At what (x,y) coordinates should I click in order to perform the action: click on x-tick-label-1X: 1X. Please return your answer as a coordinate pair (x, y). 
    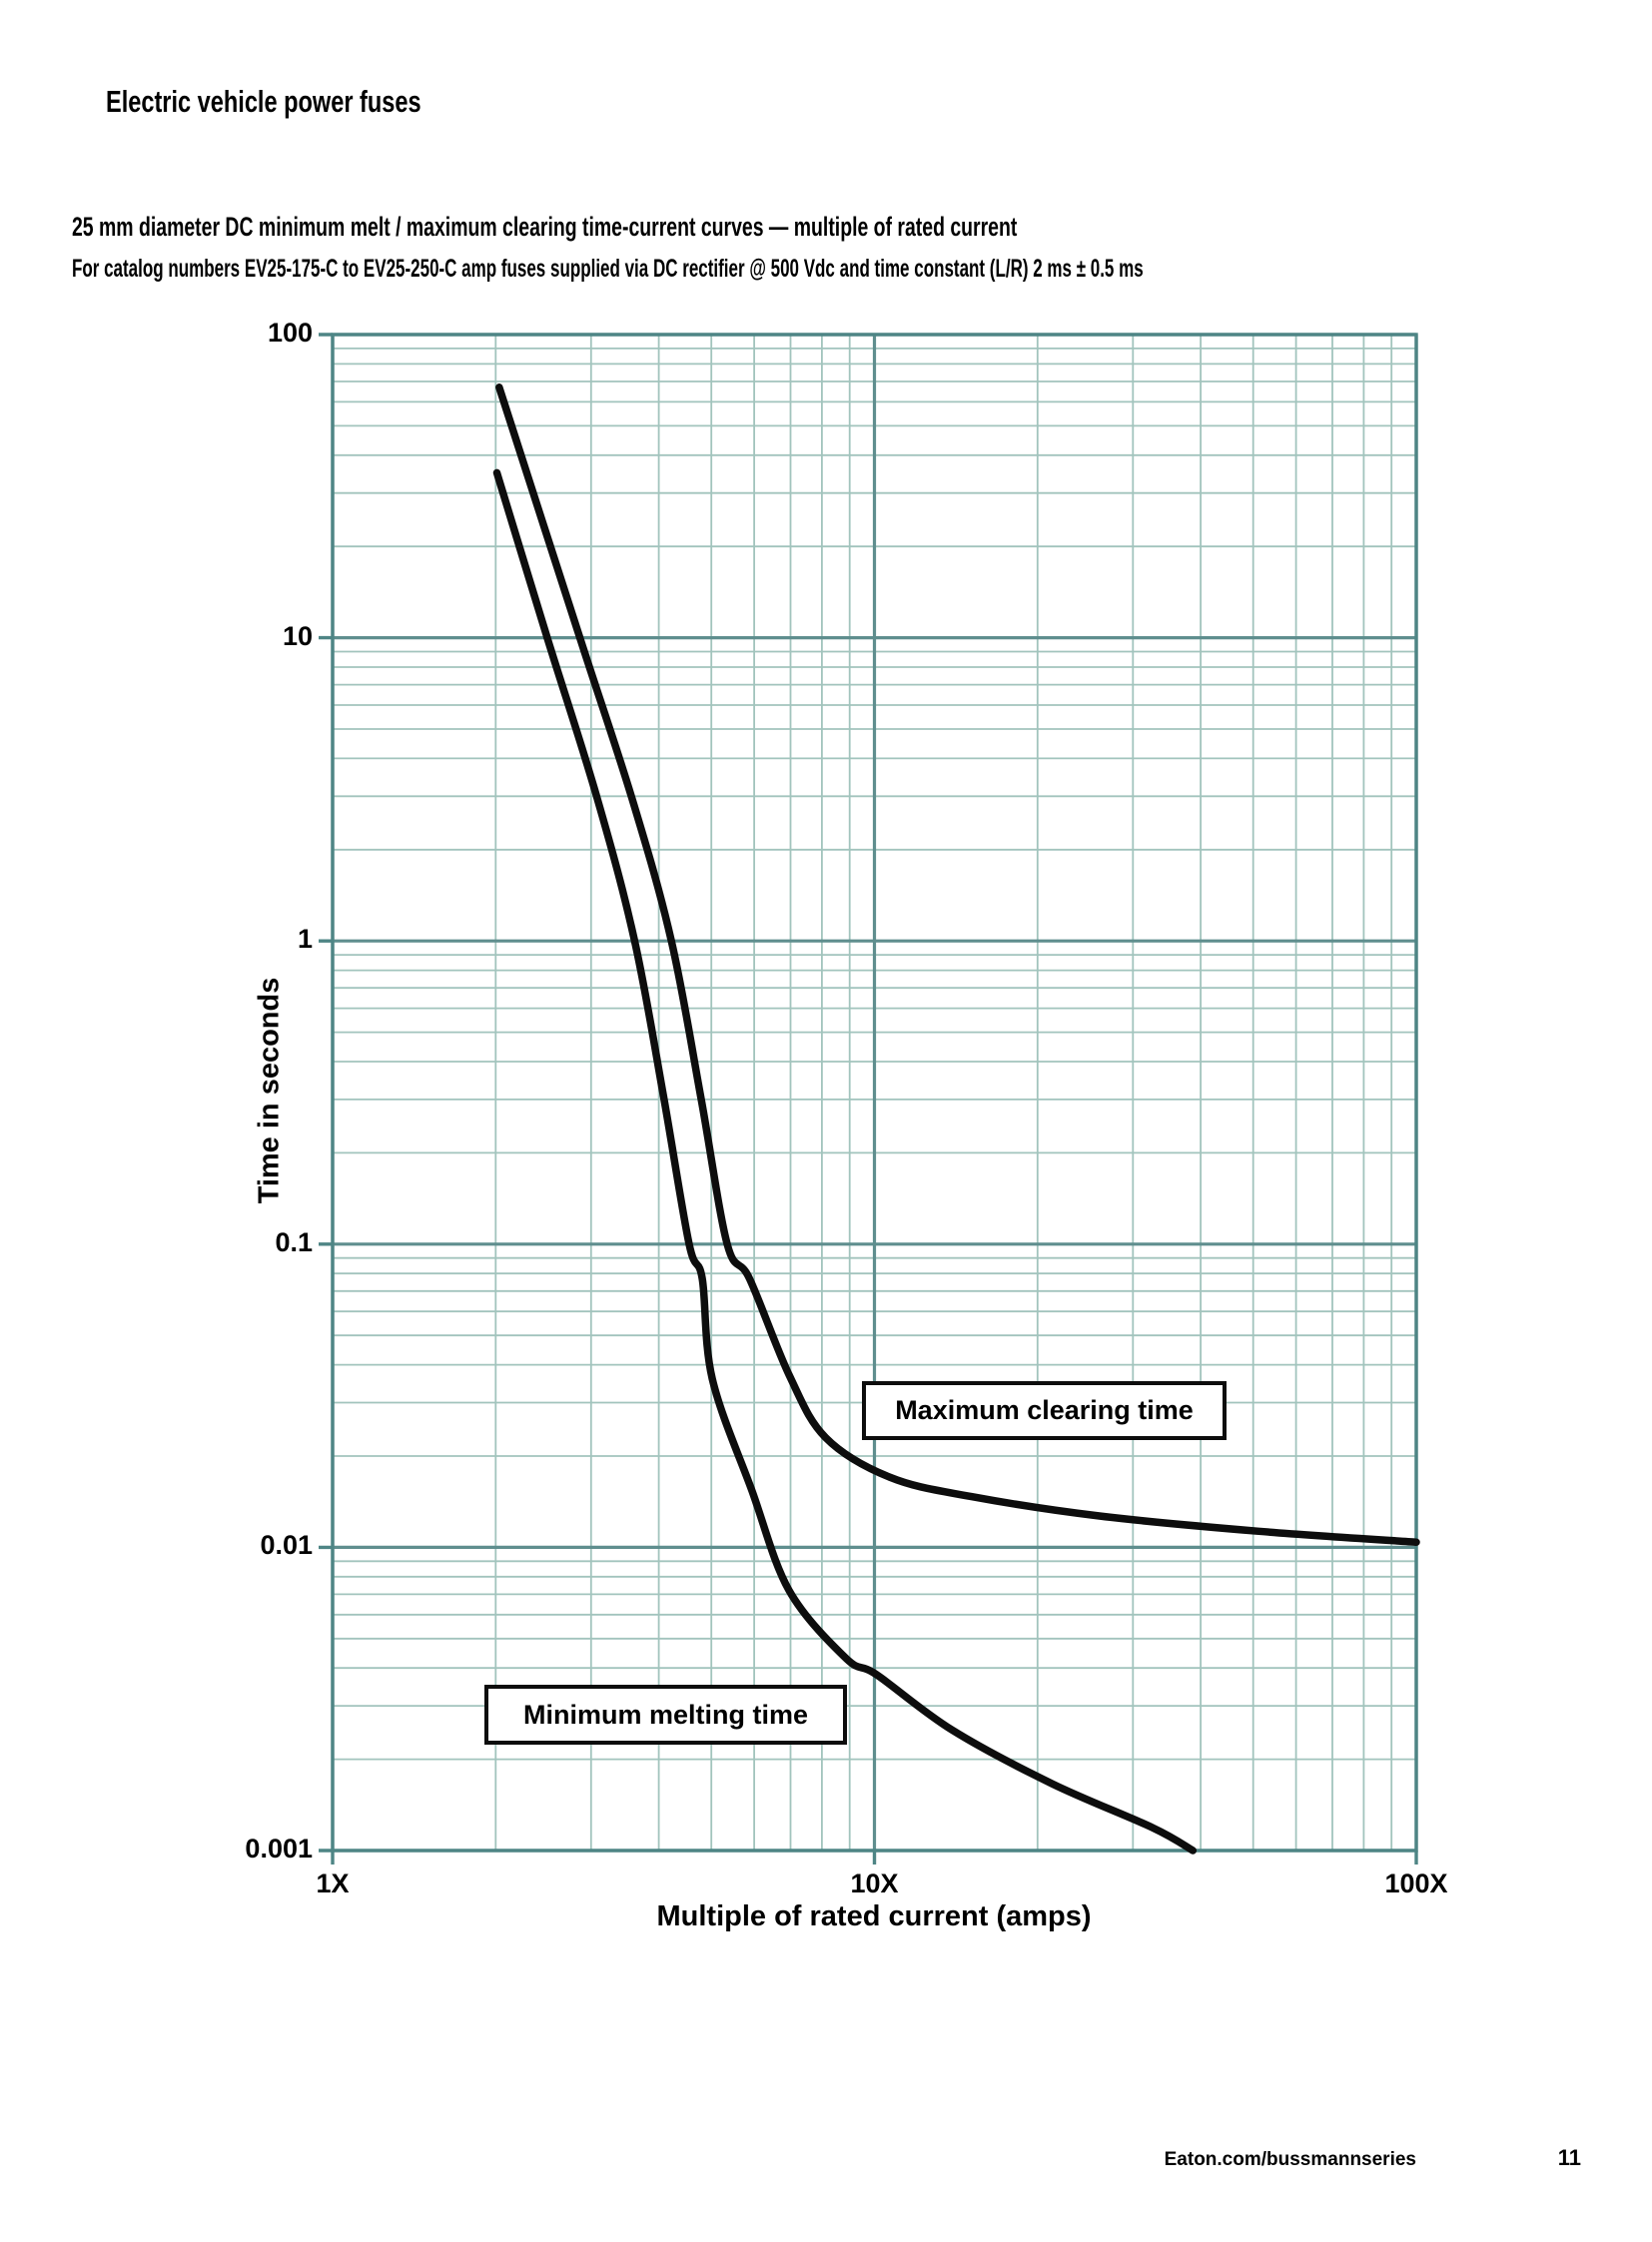
    Looking at the image, I should click on (333, 1883).